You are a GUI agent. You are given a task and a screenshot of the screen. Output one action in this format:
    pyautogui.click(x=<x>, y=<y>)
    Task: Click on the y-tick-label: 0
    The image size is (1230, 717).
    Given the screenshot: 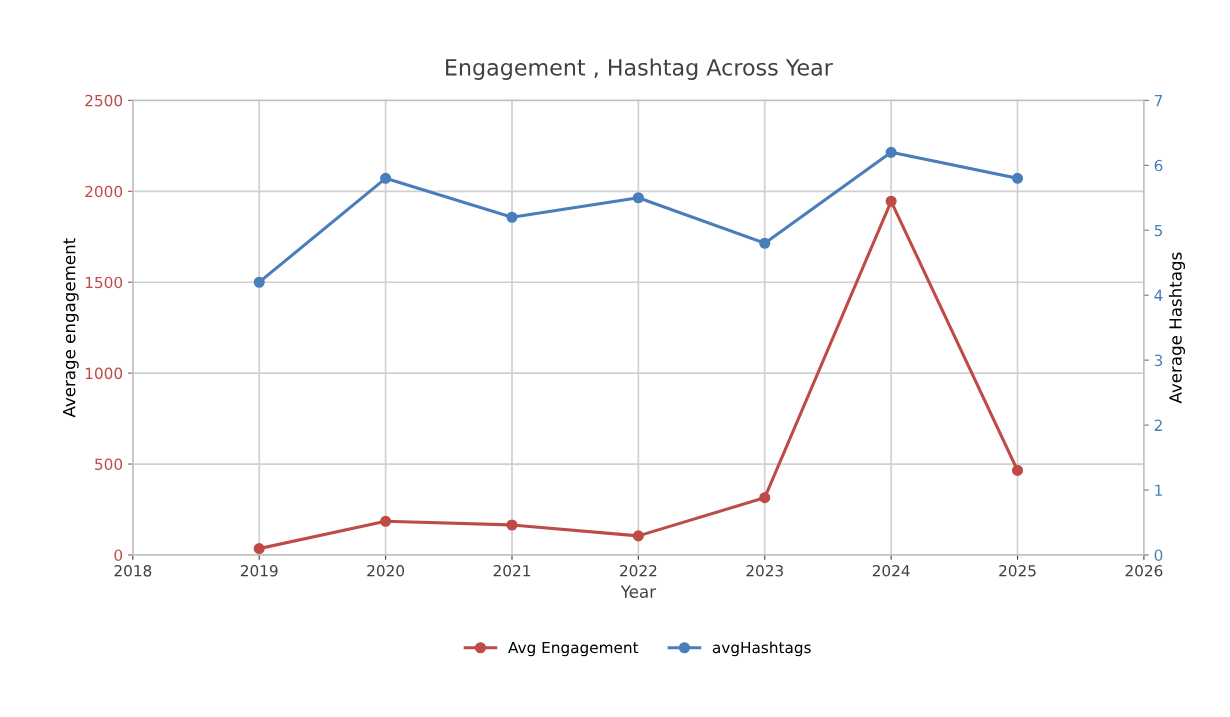 What is the action you would take?
    pyautogui.click(x=118, y=555)
    